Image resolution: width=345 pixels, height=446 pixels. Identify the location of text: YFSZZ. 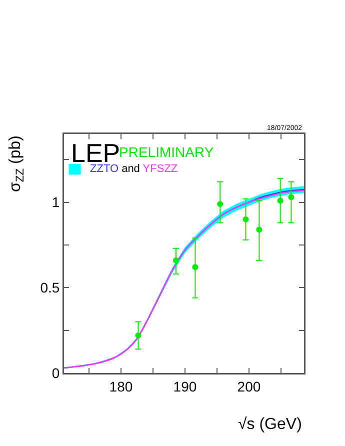
(160, 169).